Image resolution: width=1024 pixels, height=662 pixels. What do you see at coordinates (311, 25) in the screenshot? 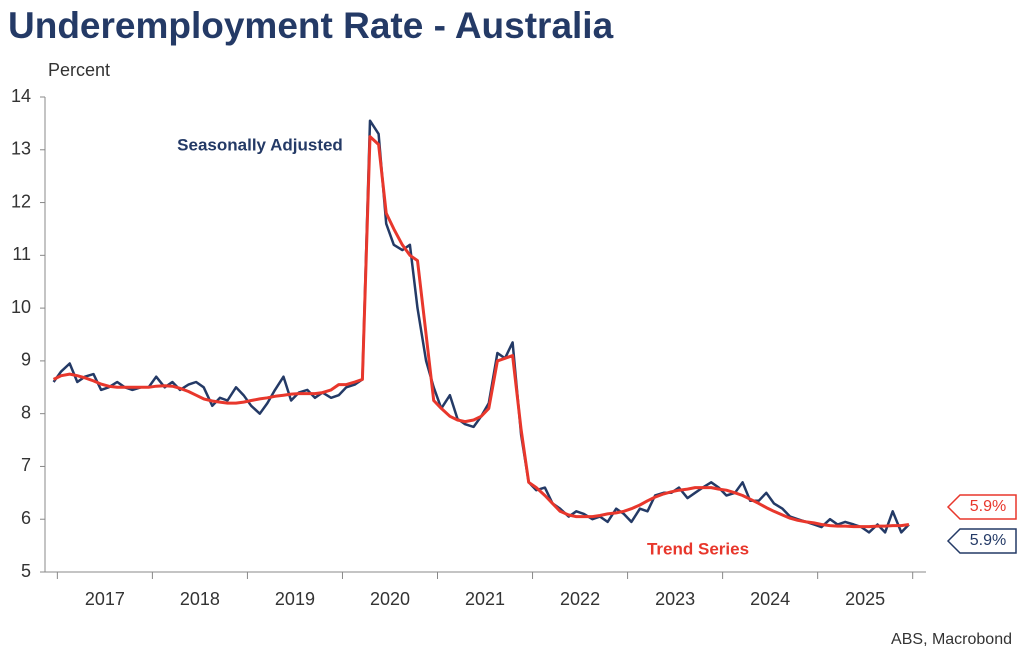
I see `chart-title: Underemployment Rate - Australia` at bounding box center [311, 25].